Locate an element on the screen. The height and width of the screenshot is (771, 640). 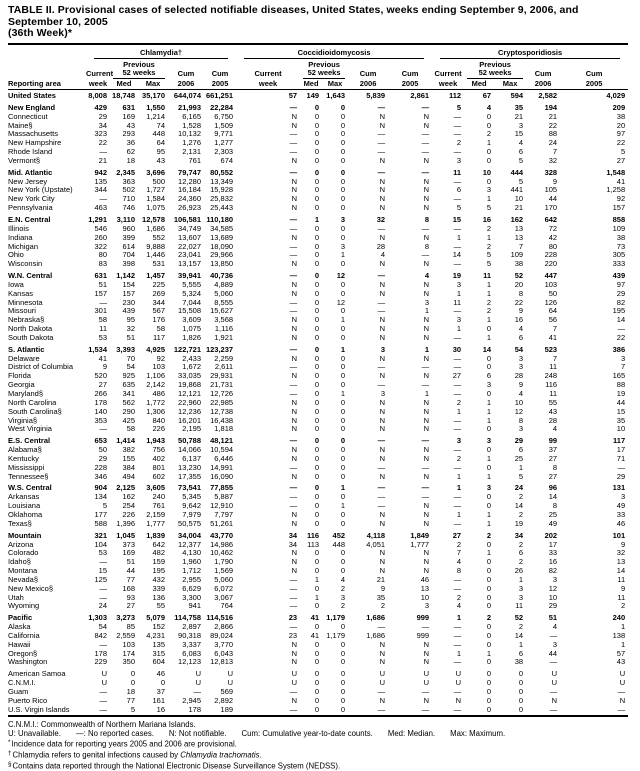
value-cell: 103 is located at coordinates (128, 644).